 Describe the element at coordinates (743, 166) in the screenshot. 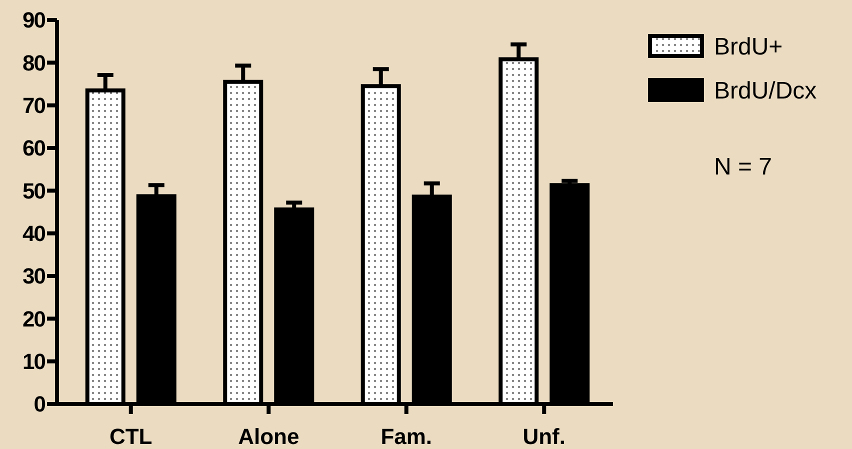

I see `text: N = 7` at that location.